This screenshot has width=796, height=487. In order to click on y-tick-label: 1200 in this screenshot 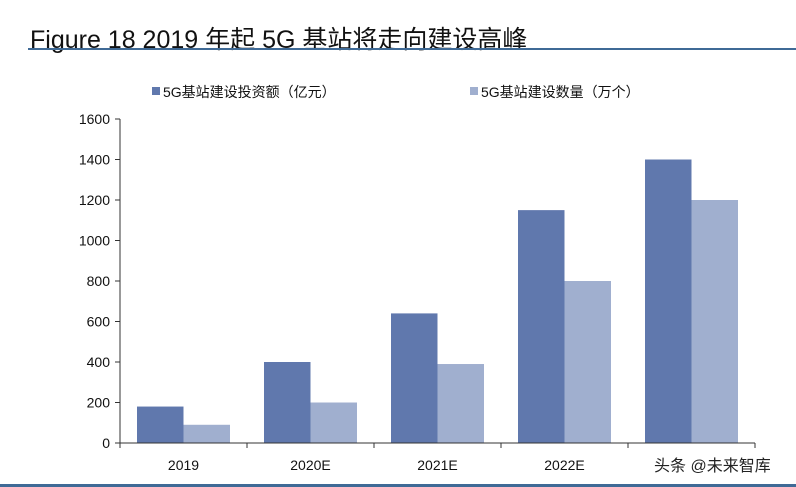, I will do `click(94, 200)`.